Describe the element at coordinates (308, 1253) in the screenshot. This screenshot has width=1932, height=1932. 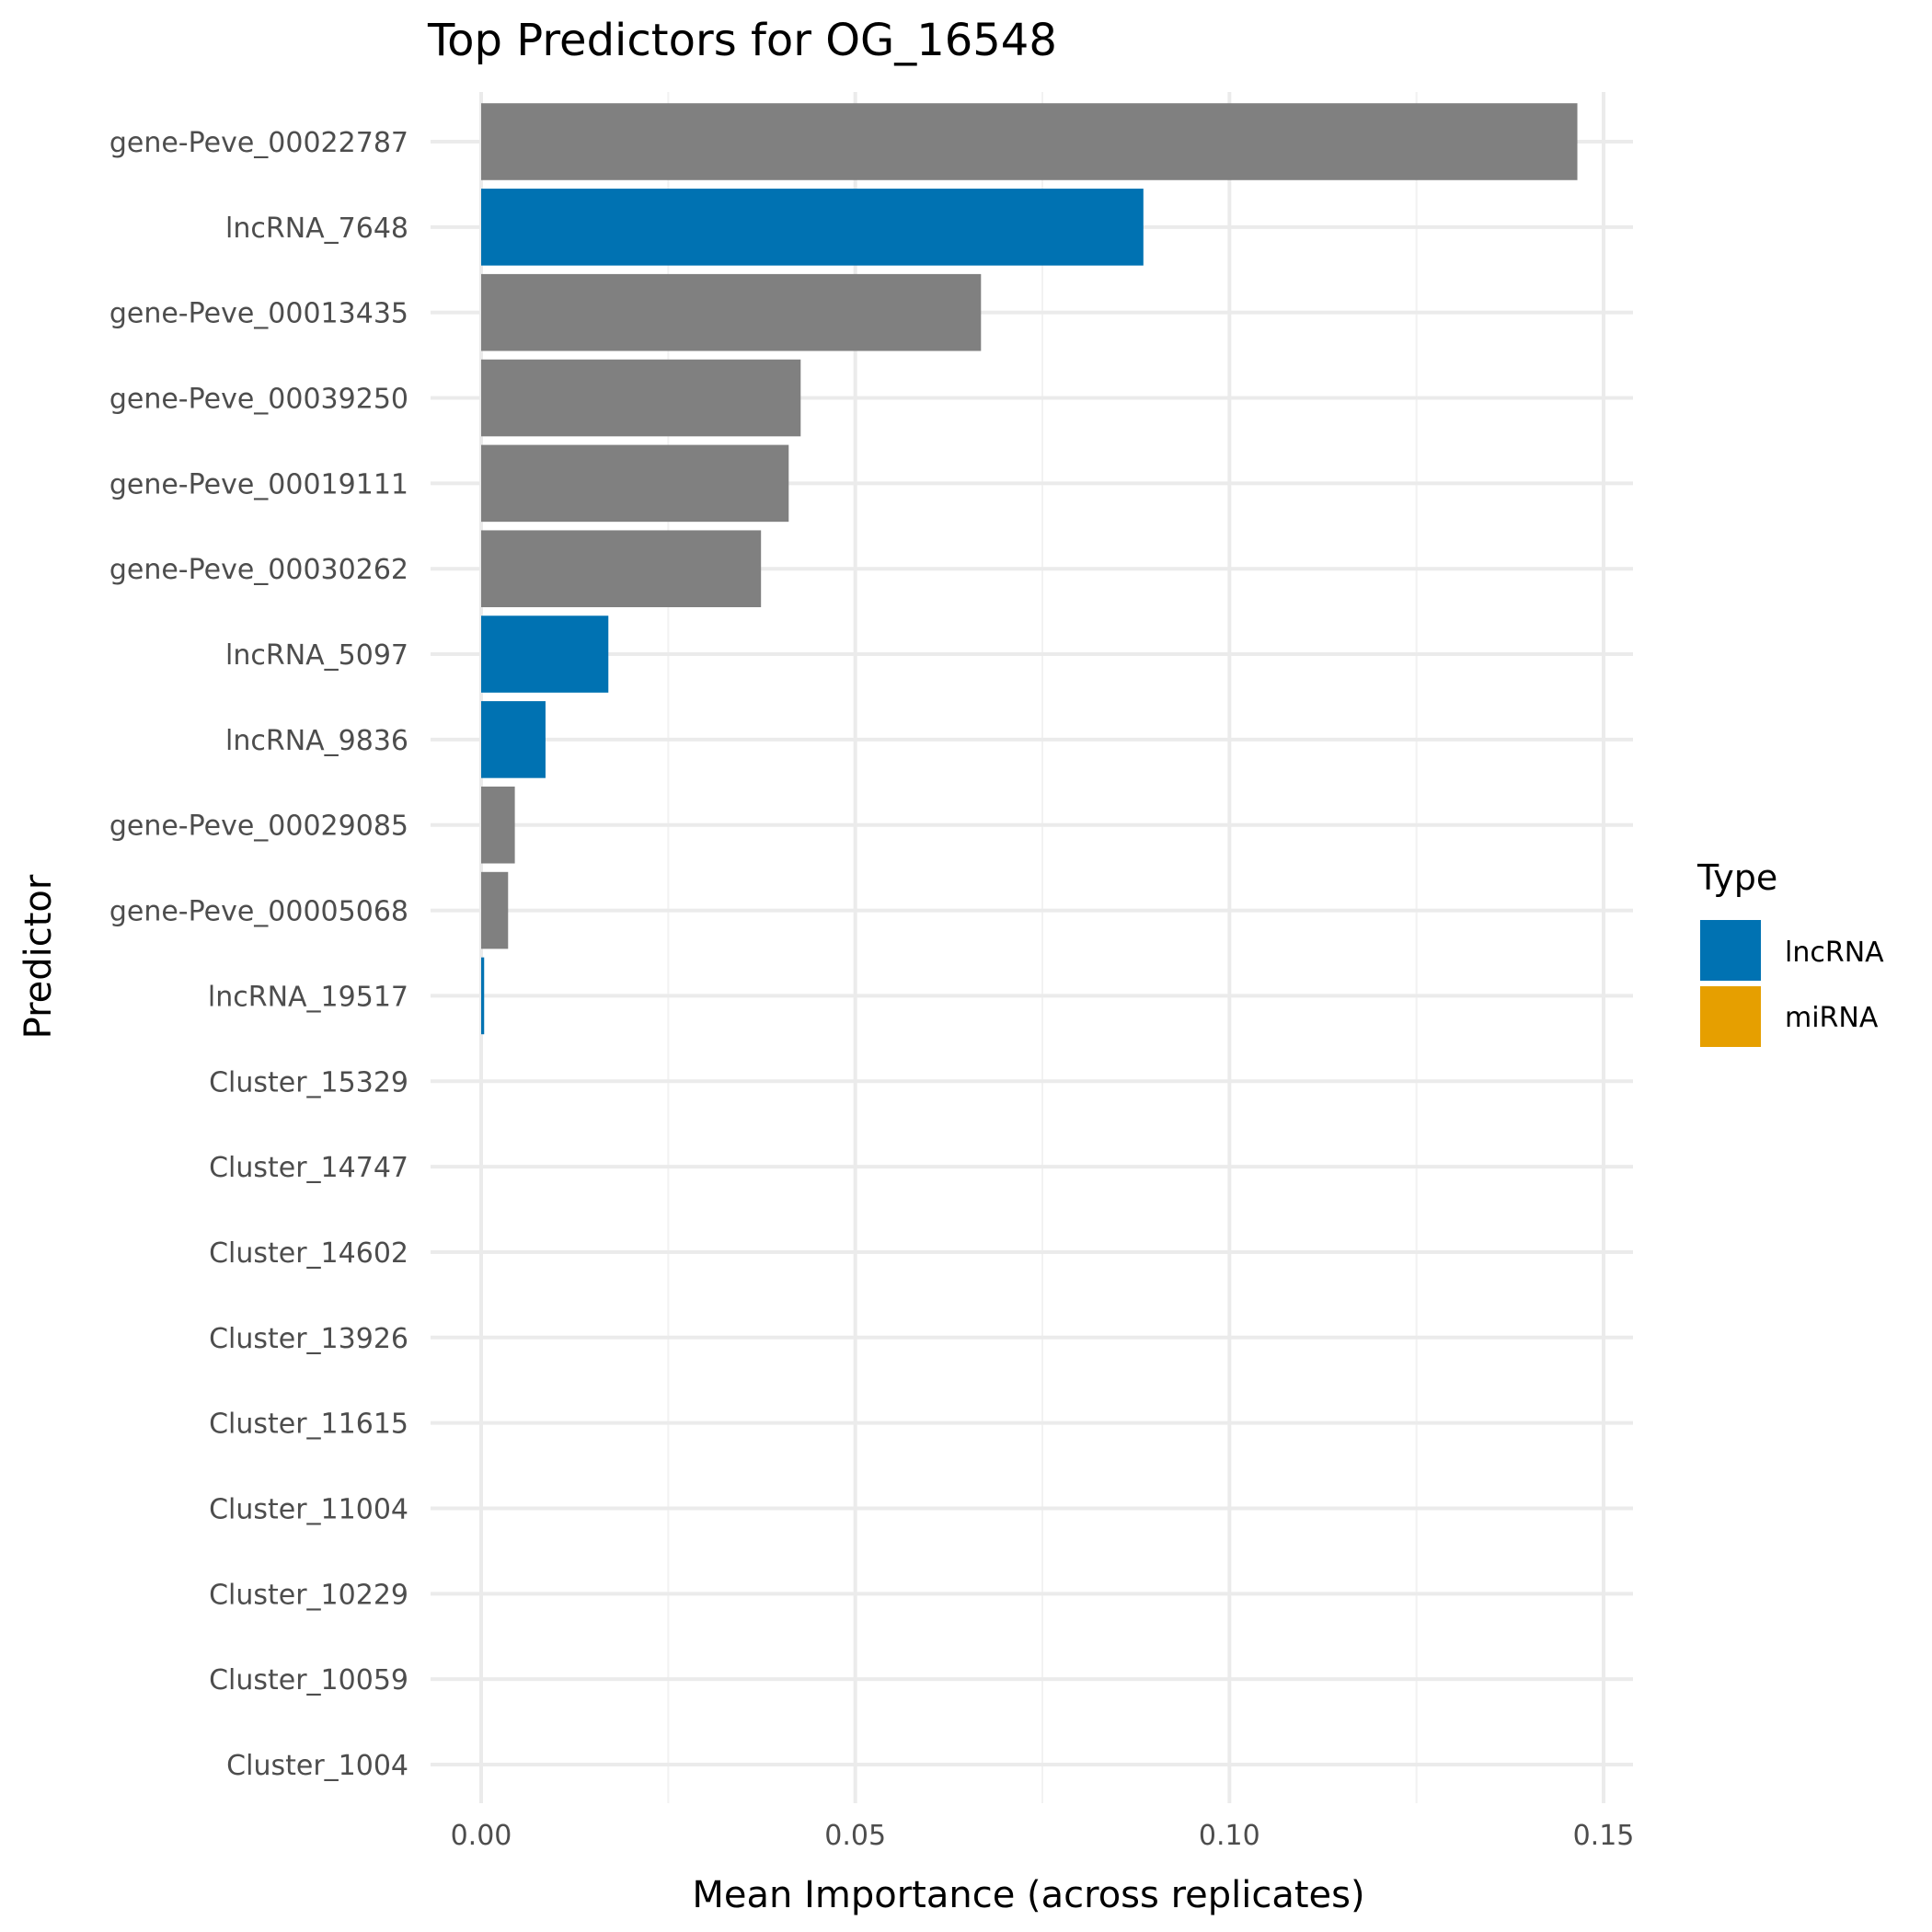
I see `y-tick-label: Cluster_14602` at that location.